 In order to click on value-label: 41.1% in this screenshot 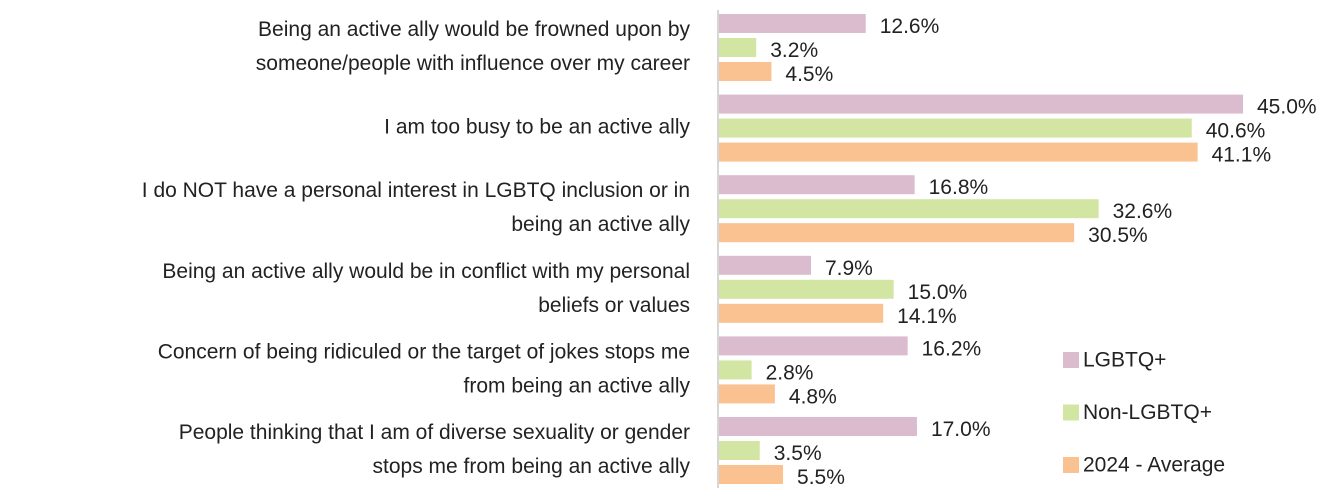, I will do `click(1242, 155)`.